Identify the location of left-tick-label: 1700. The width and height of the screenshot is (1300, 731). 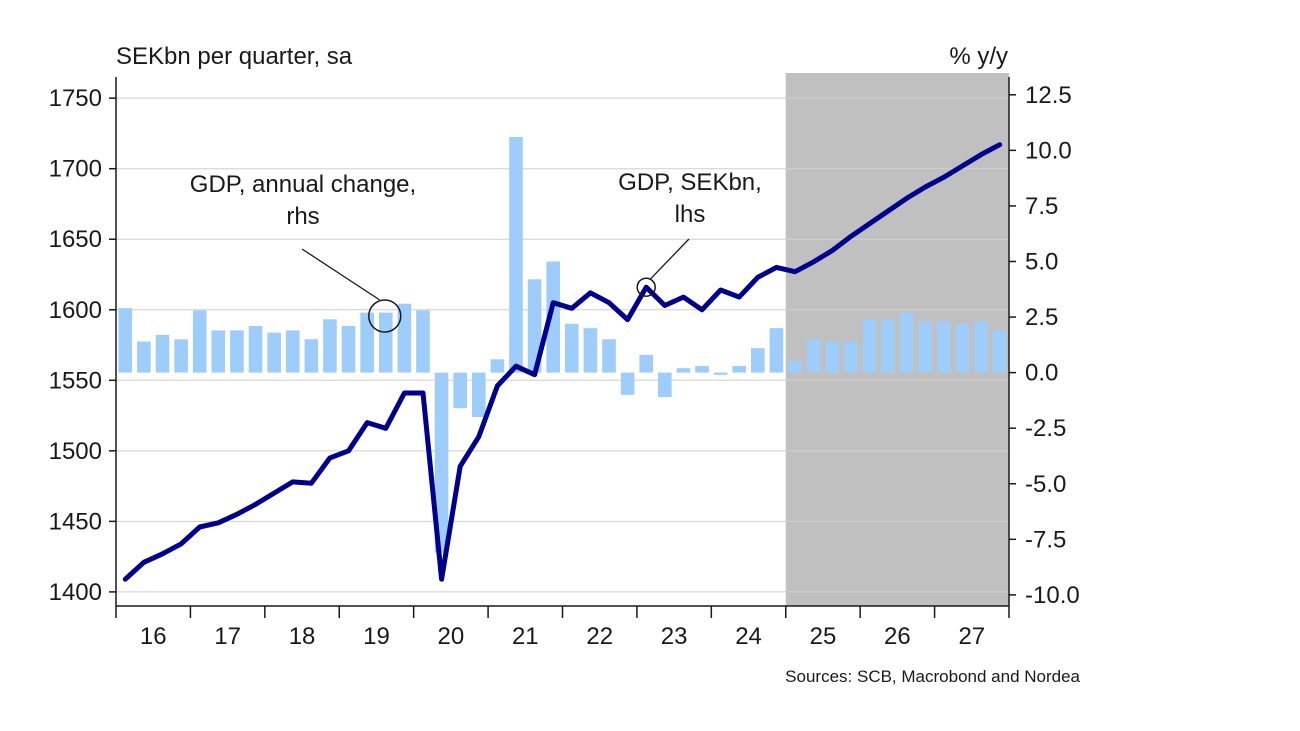
(75, 169).